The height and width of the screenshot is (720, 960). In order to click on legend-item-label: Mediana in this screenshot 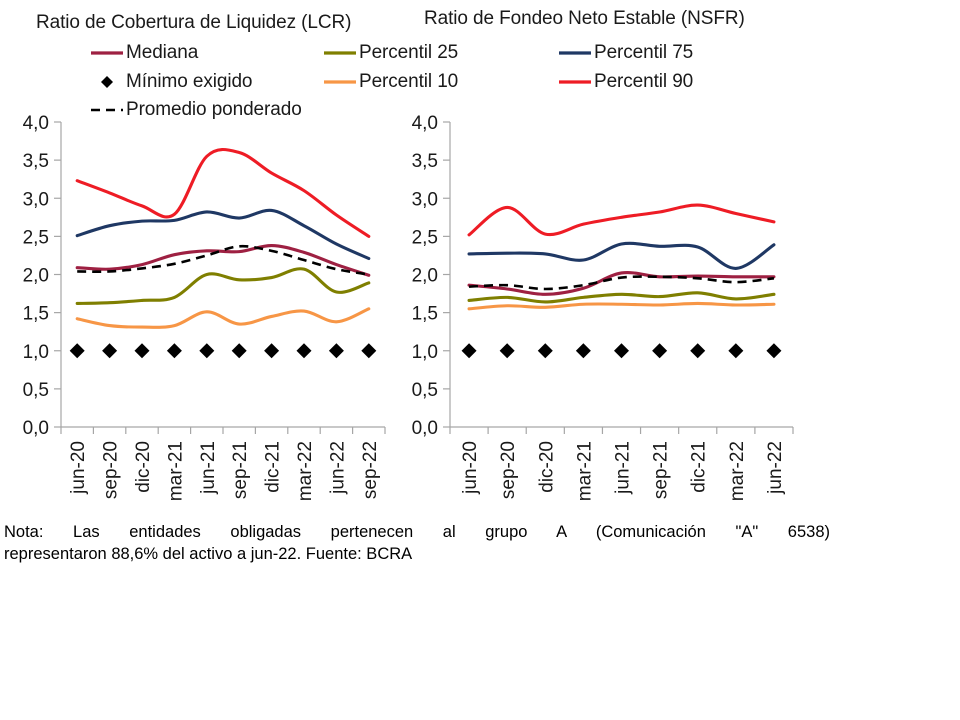, I will do `click(162, 52)`.